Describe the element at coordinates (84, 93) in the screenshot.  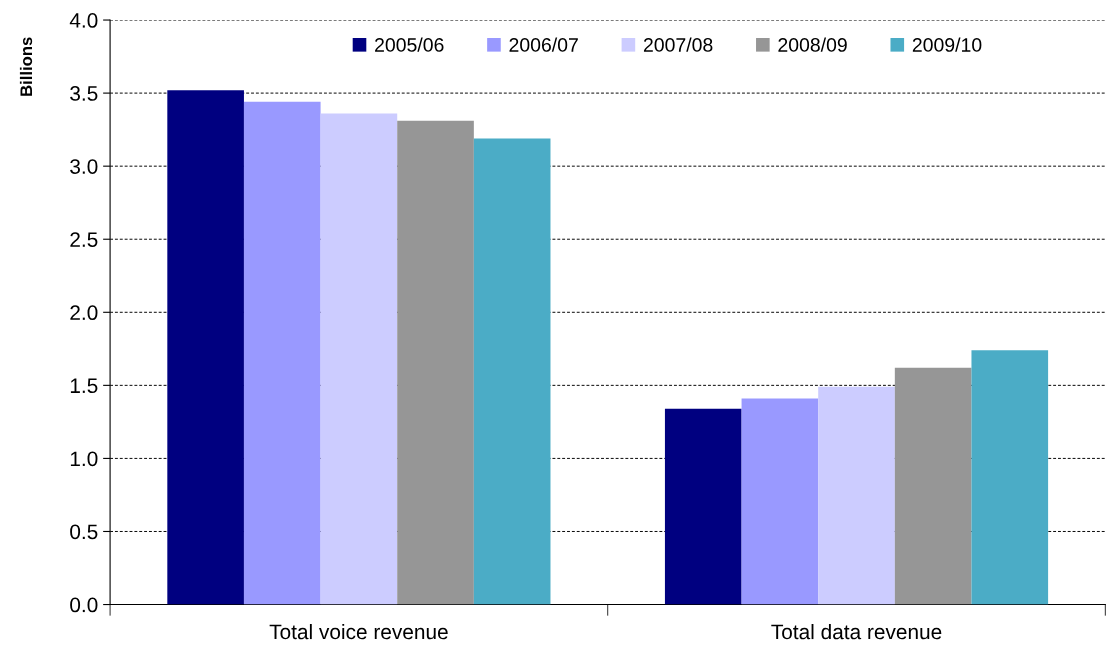
I see `y-tick-label: 3.5` at that location.